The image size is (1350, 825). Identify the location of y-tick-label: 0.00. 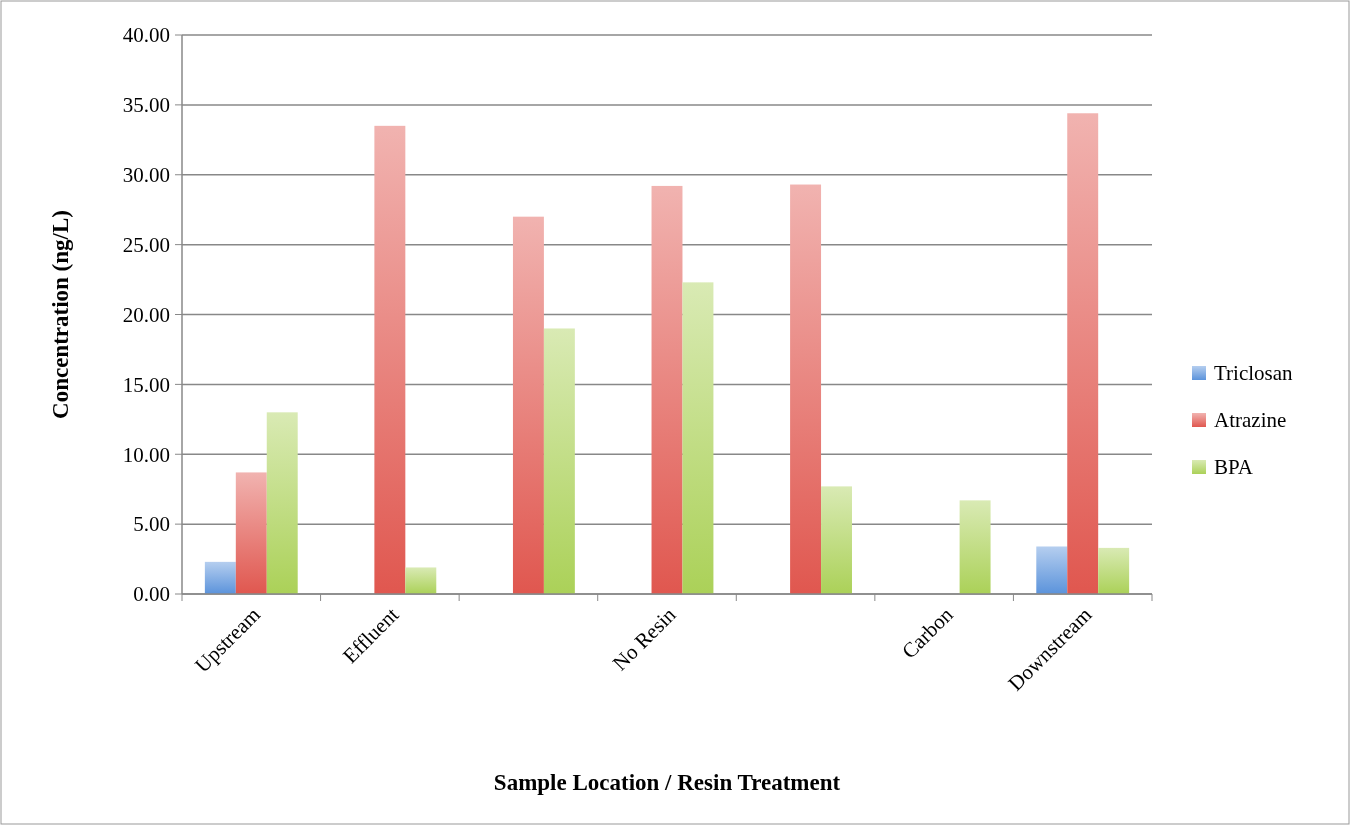
(151, 594).